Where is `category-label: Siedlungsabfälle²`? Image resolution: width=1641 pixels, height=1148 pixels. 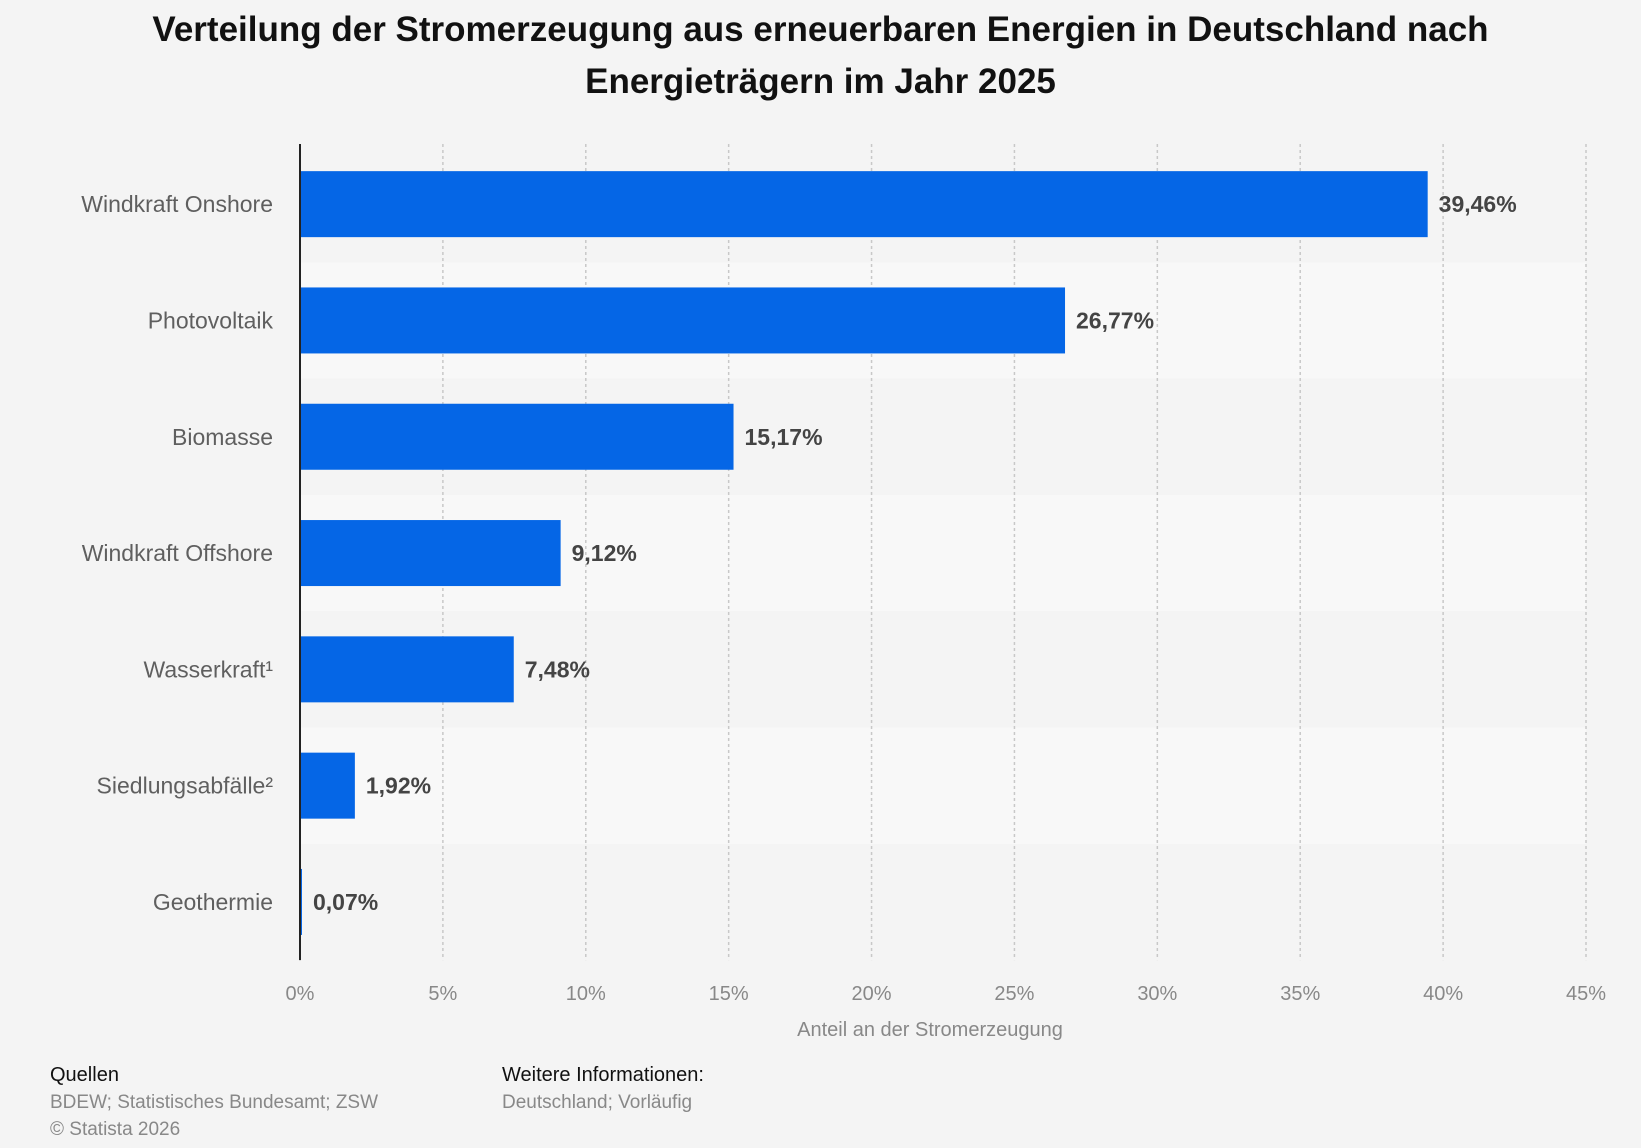
category-label: Siedlungsabfälle² is located at coordinates (185, 786).